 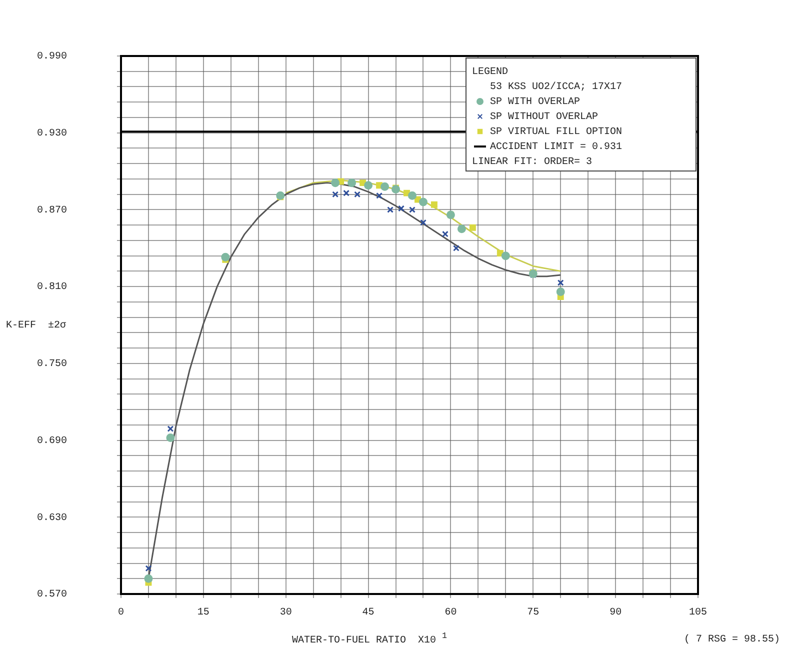 What do you see at coordinates (51, 288) in the screenshot?
I see `y-tick-label: 0.810` at bounding box center [51, 288].